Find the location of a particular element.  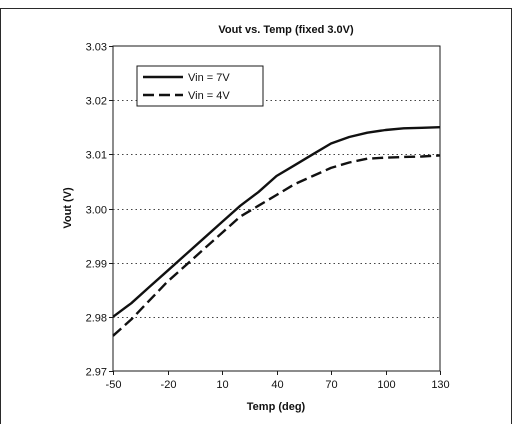

legend: Vin = 7V Vin = 4V is located at coordinates (200, 86).